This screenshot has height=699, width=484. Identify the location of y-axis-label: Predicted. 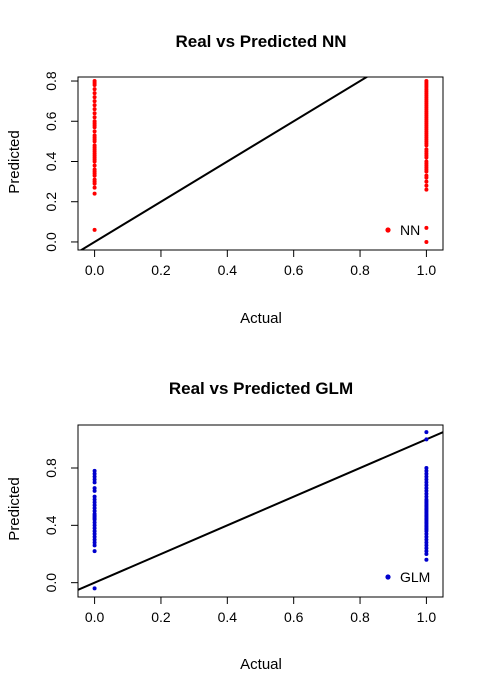
(14, 508).